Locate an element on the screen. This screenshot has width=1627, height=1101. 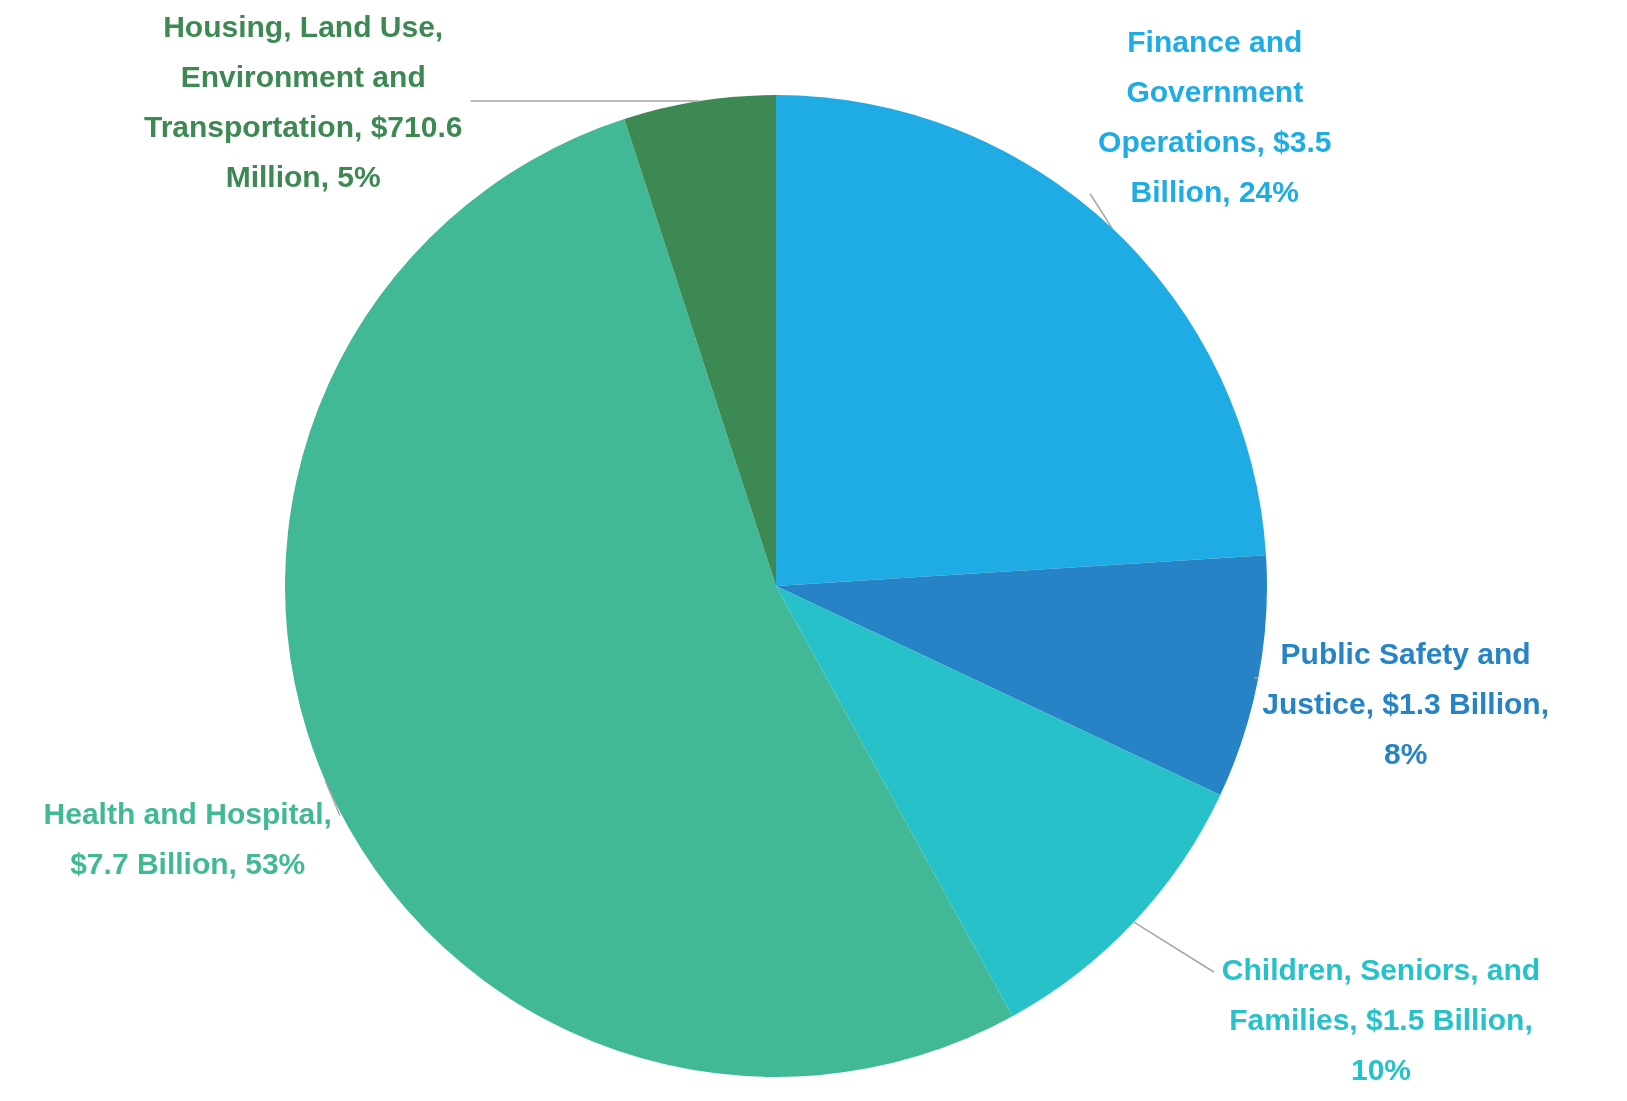
slice-label: Finance and Government Operations, $3.5 Billion, 24% is located at coordinates (1215, 116).